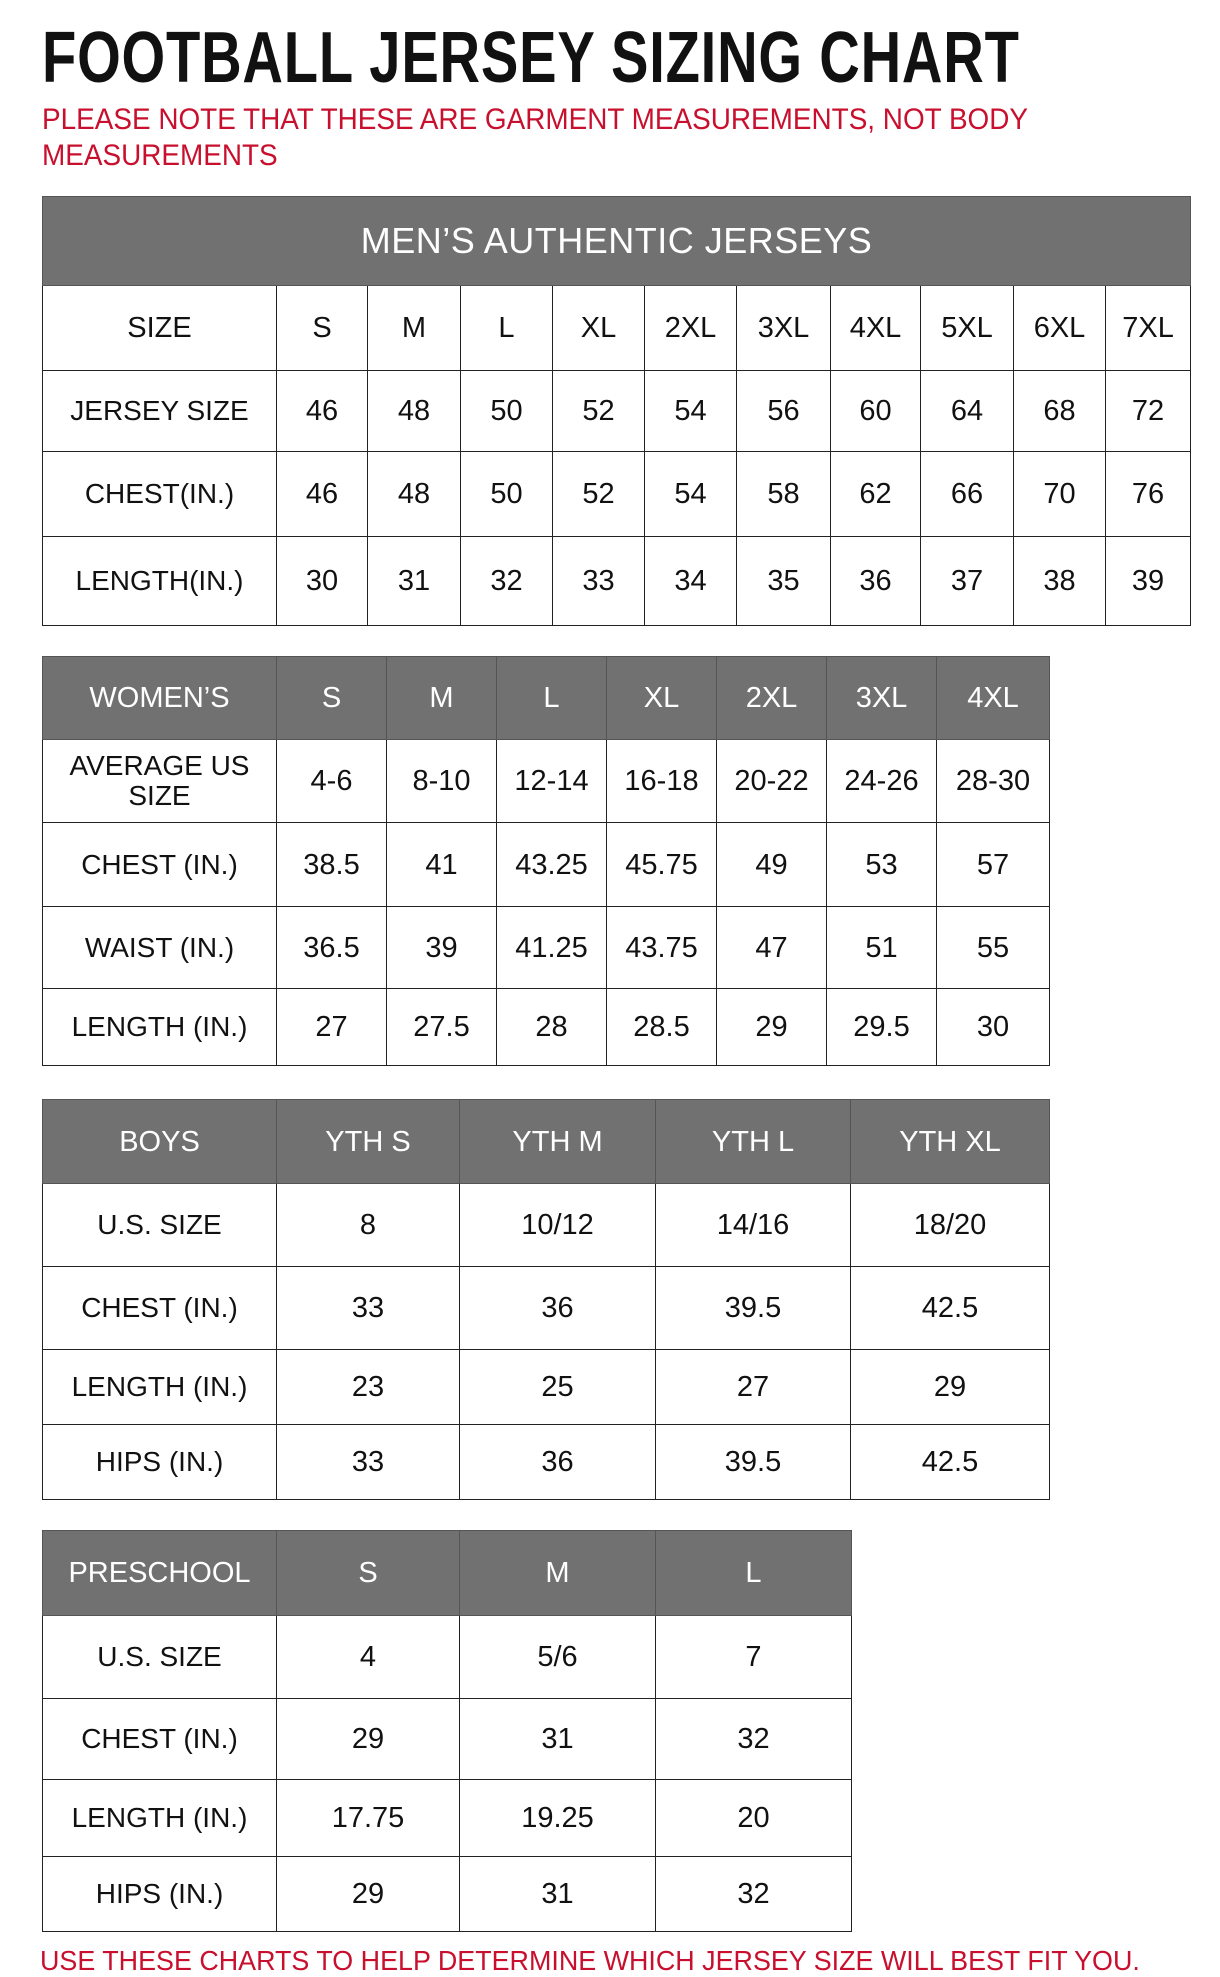  I want to click on row-label-cell: CHEST (IN.), so click(159, 1308).